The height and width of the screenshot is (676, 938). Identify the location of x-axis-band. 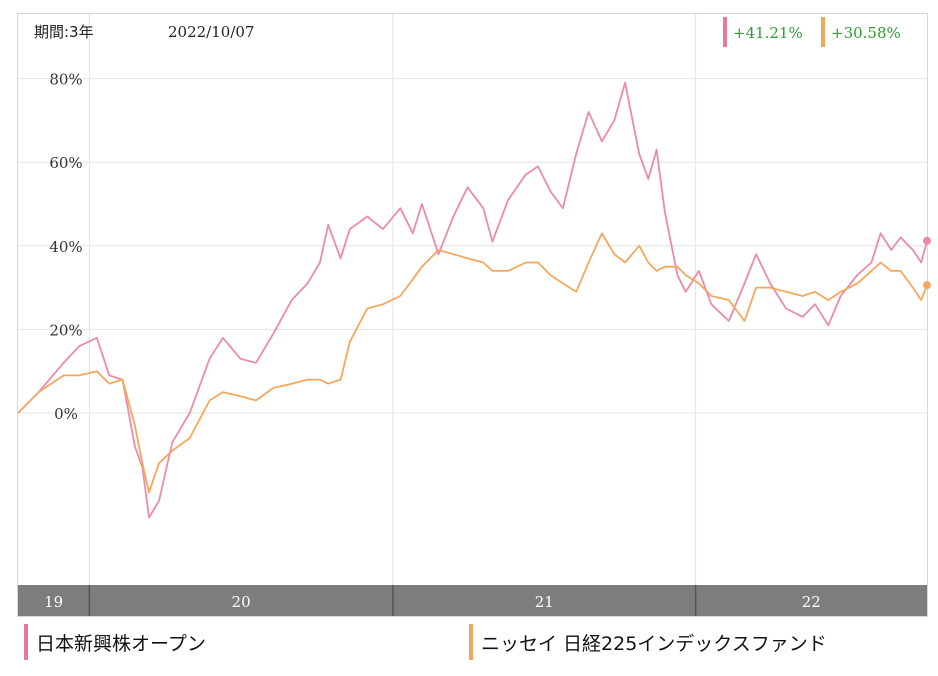
(472, 600).